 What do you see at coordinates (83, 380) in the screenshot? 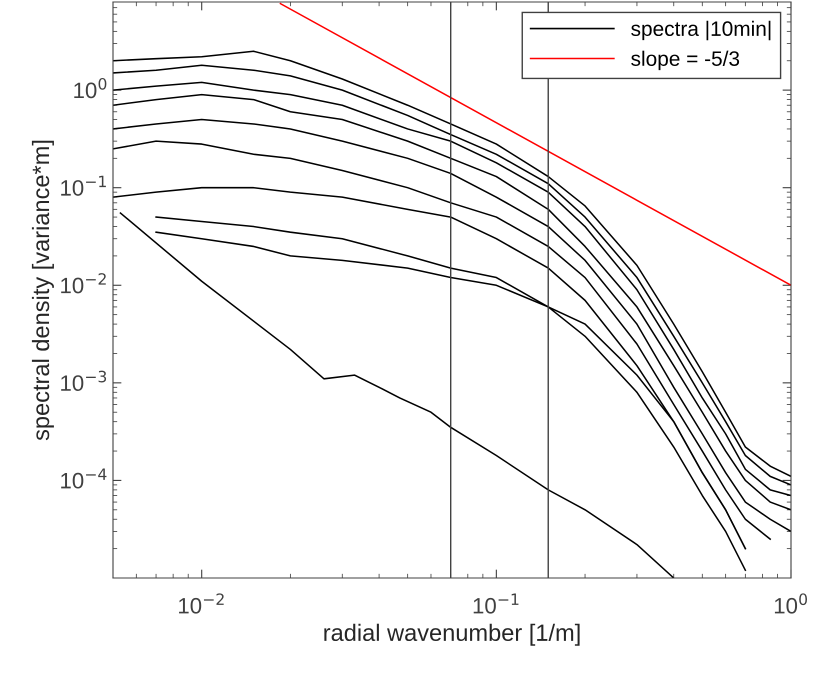
I see `y-tick-label: 10$^{−3}$` at bounding box center [83, 380].